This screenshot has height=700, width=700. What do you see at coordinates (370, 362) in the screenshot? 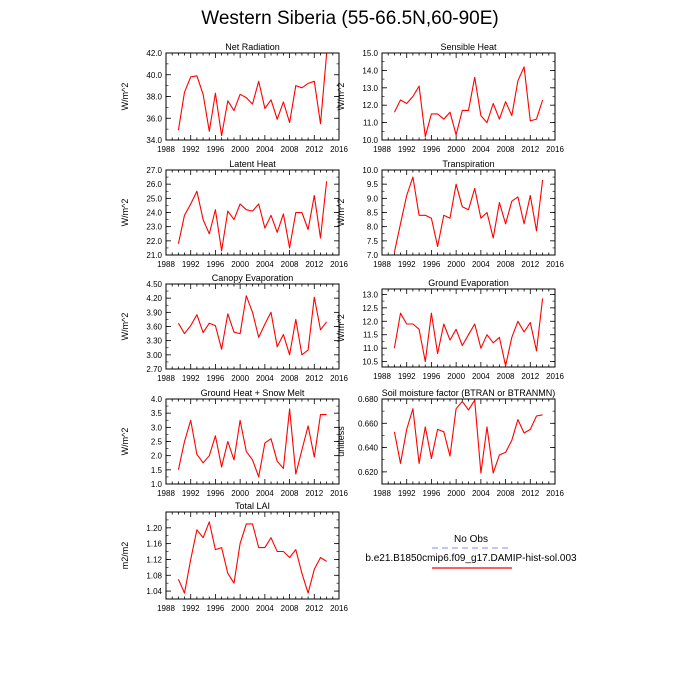
I see `y-tick-label: 10.5` at bounding box center [370, 362].